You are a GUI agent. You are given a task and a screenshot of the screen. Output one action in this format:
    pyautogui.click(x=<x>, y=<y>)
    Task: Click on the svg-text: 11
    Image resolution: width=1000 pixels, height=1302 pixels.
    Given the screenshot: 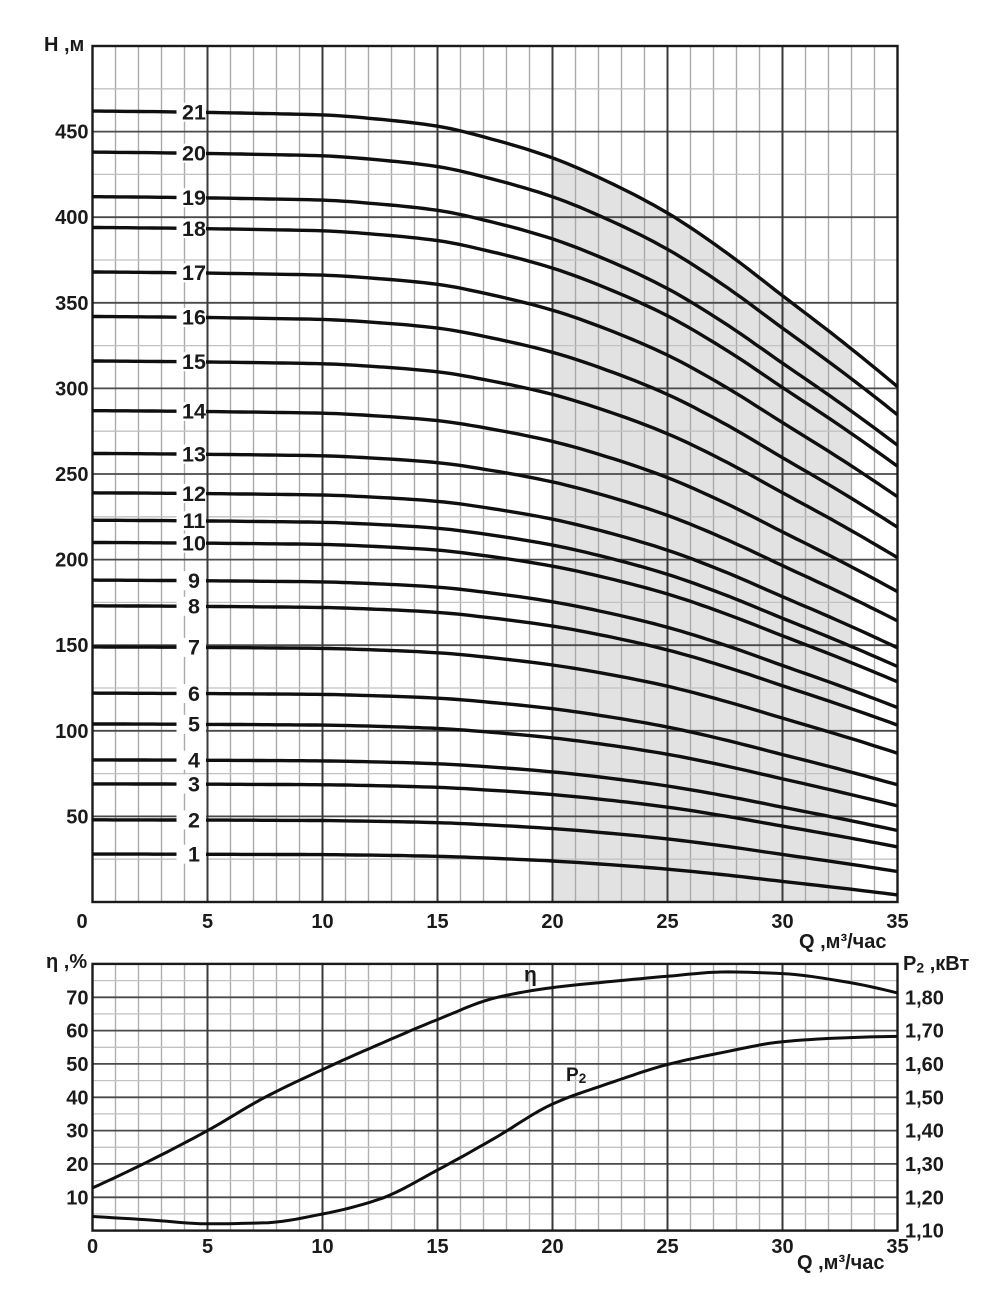 What is the action you would take?
    pyautogui.click(x=194, y=521)
    